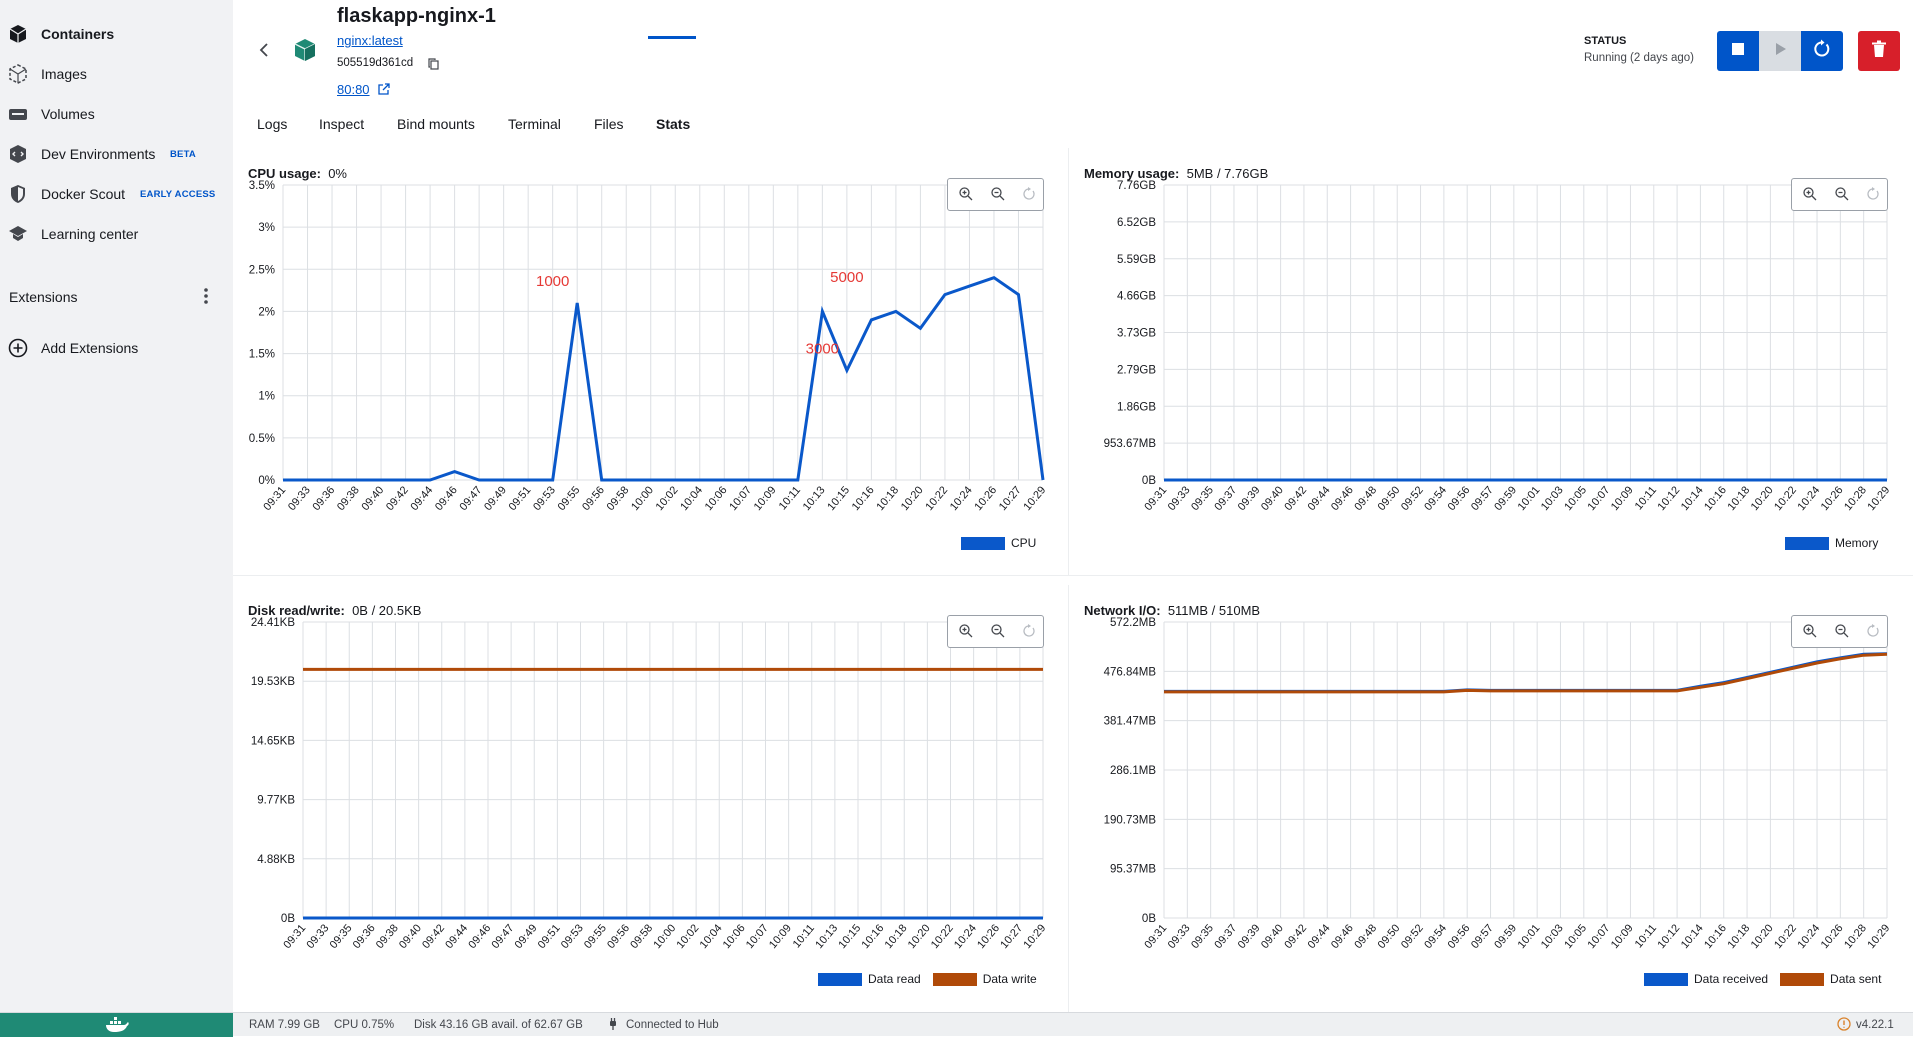 The image size is (1913, 1037). What do you see at coordinates (284, 1025) in the screenshot?
I see `ram-status: RAM 7.99 GB` at bounding box center [284, 1025].